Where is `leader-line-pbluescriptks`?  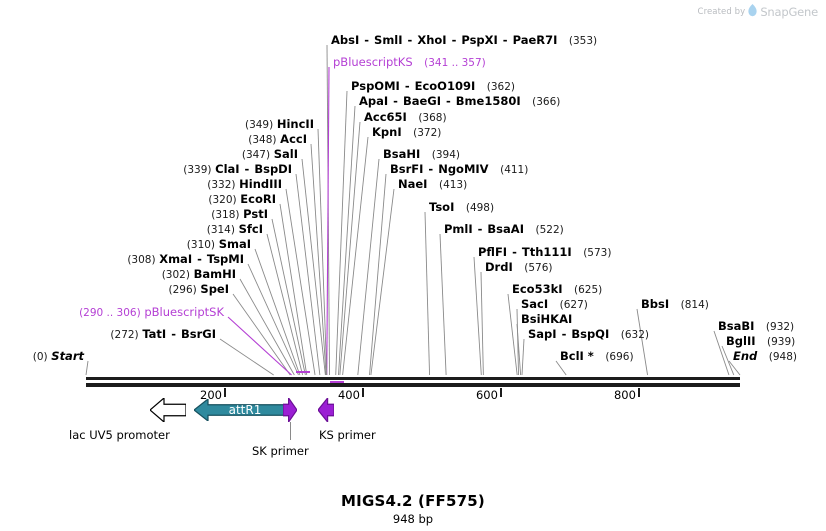 leader-line-pbluescriptks is located at coordinates (328, 221).